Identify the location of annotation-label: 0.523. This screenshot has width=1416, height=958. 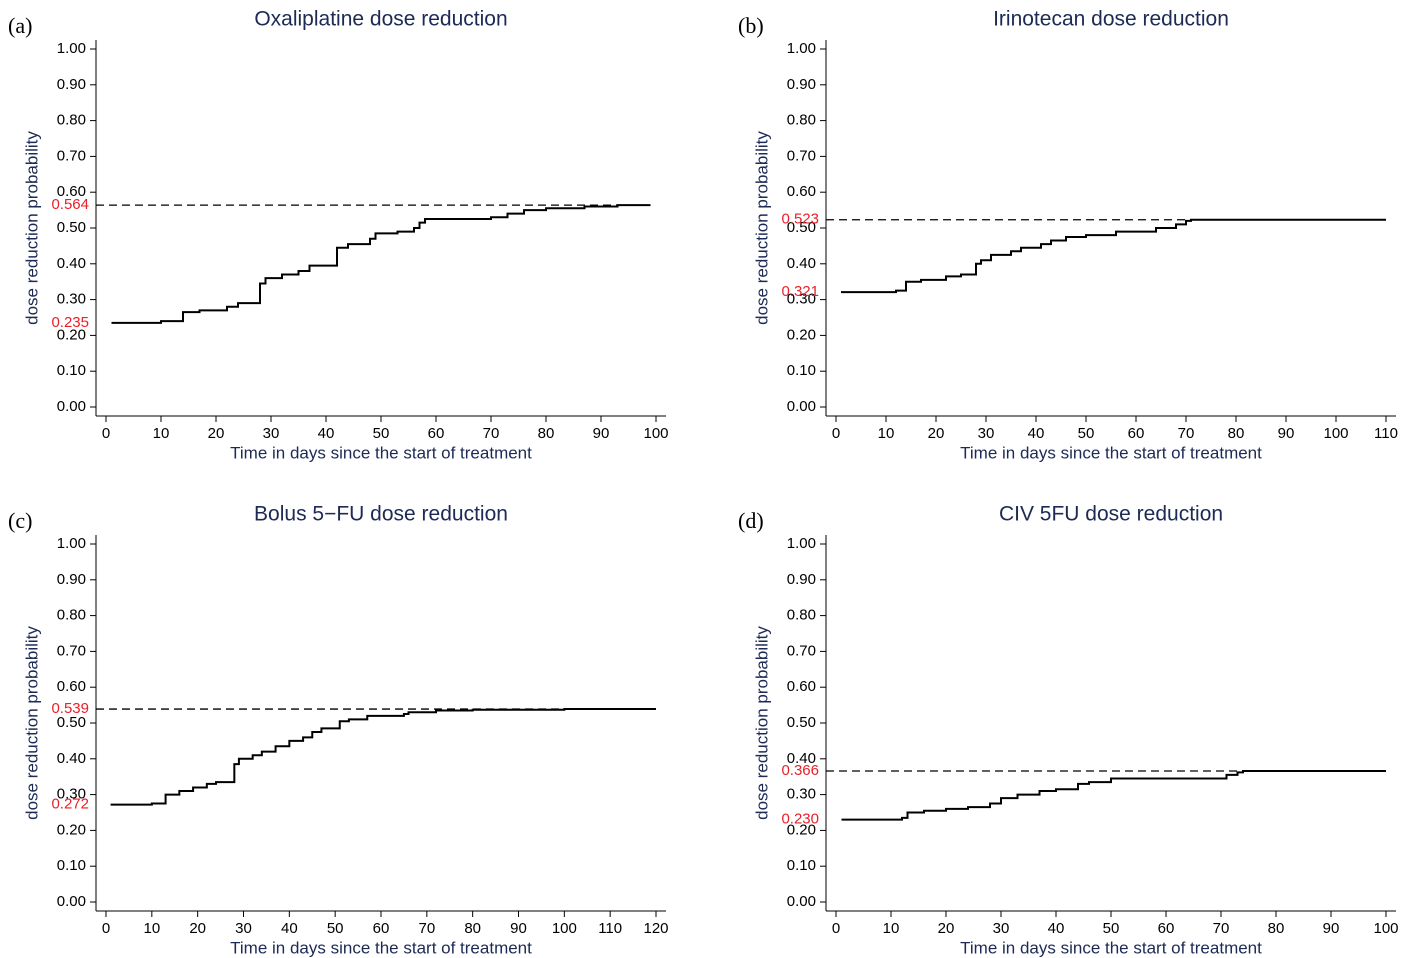
(800, 219).